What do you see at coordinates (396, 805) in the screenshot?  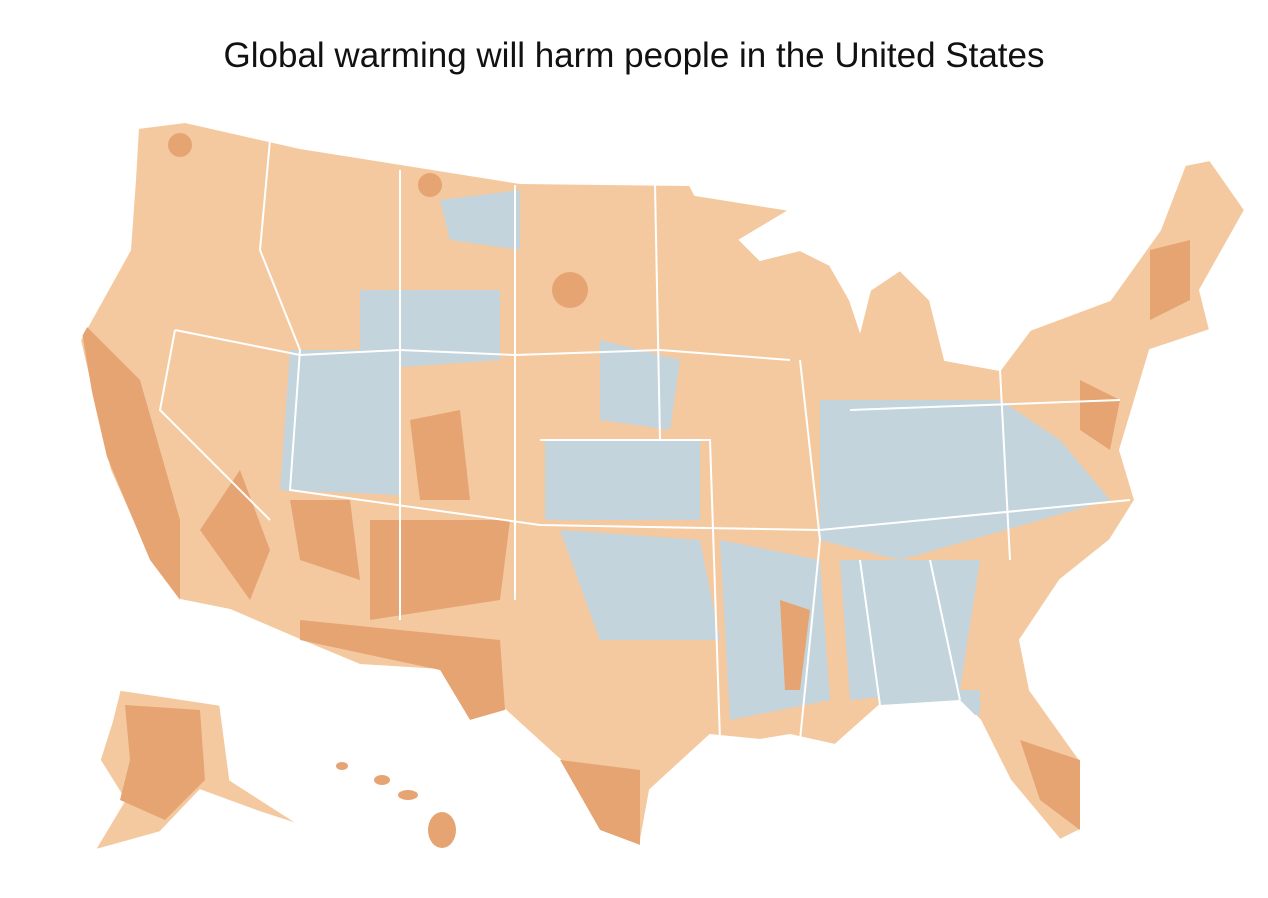 I see `hawaii` at bounding box center [396, 805].